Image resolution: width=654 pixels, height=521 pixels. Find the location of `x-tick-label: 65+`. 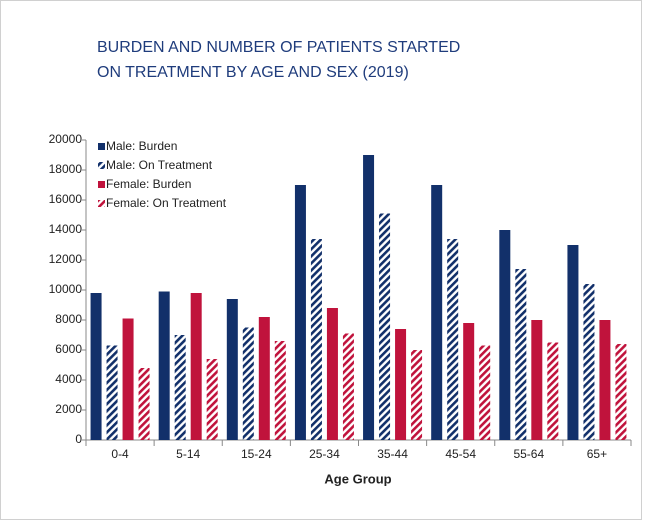

x-tick-label: 65+ is located at coordinates (597, 454).